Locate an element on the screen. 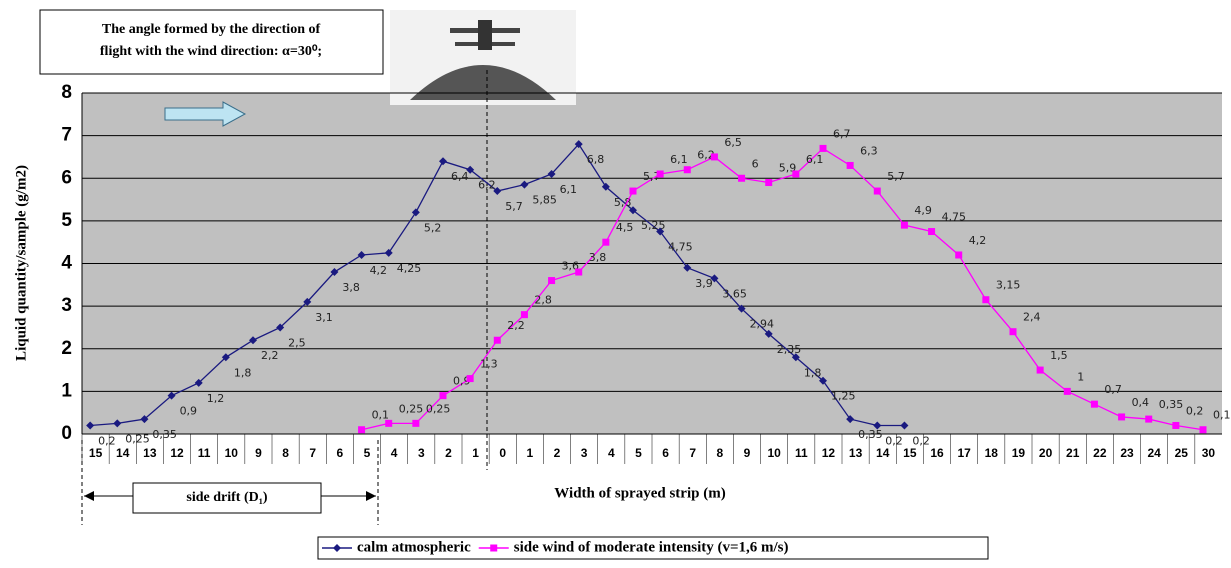 Image resolution: width=1231 pixels, height=568 pixels. data-label: 5,85 is located at coordinates (544, 200).